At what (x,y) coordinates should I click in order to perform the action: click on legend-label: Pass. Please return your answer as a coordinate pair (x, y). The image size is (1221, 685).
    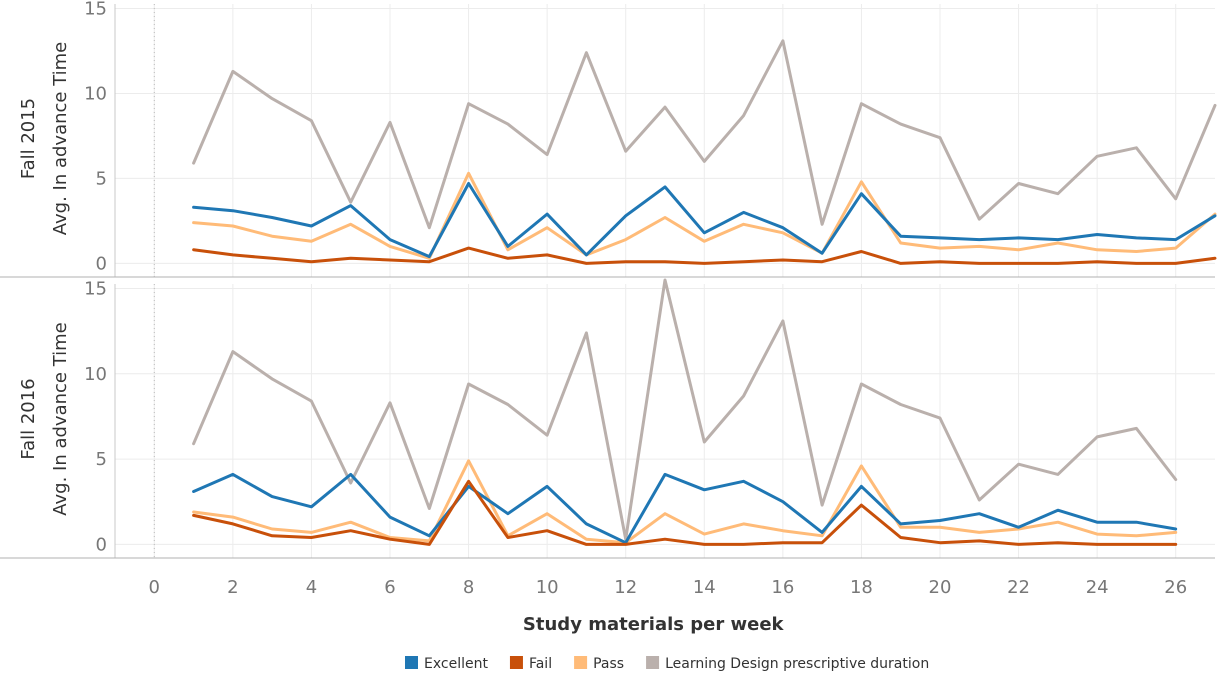
    Looking at the image, I should click on (608, 664).